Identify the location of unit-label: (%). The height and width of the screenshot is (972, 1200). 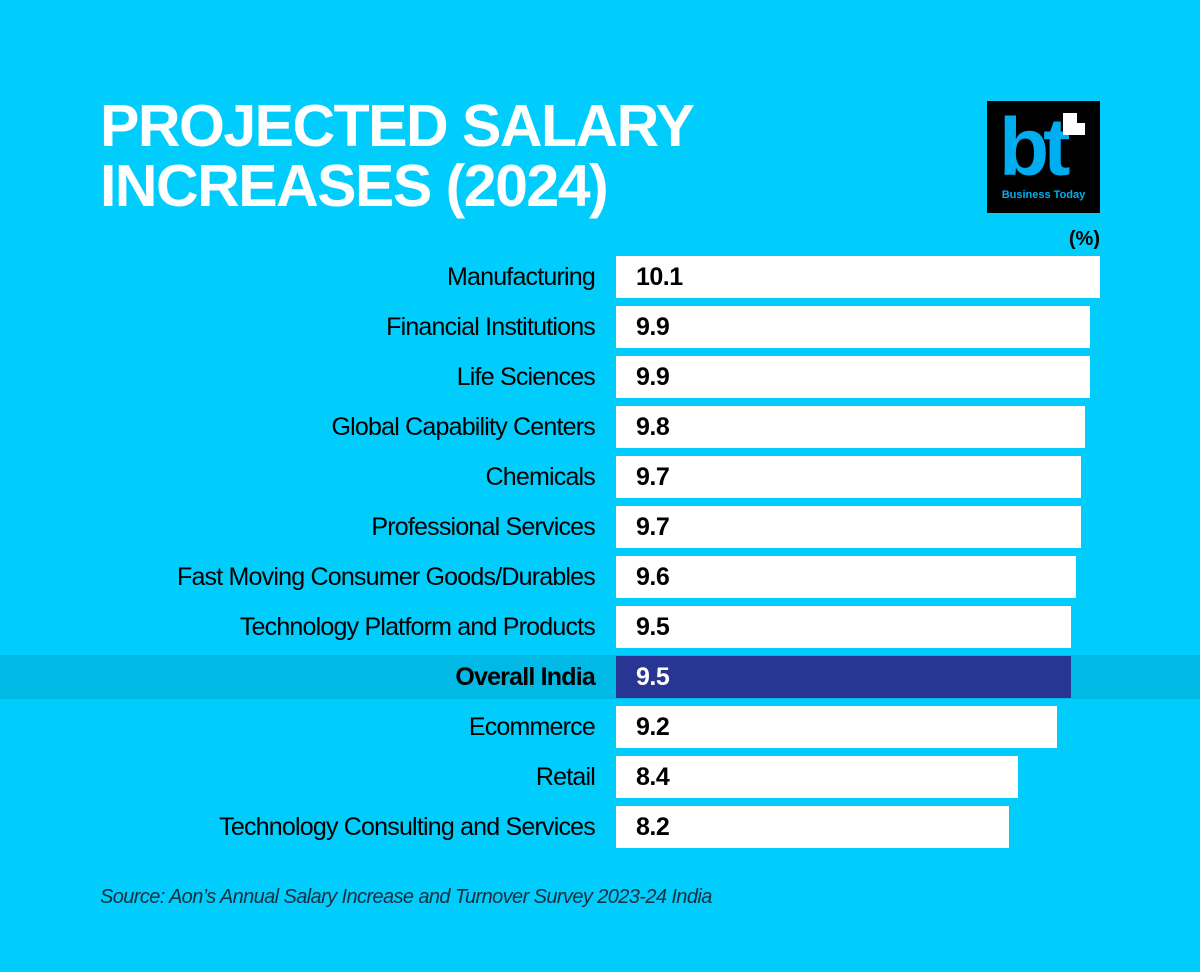
(1084, 239).